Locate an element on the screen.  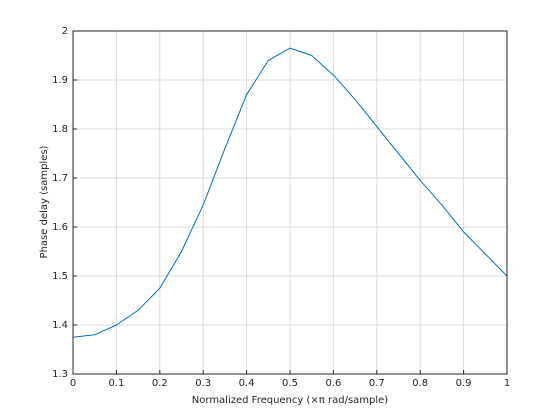
x-tick-label: 0.9 is located at coordinates (464, 383).